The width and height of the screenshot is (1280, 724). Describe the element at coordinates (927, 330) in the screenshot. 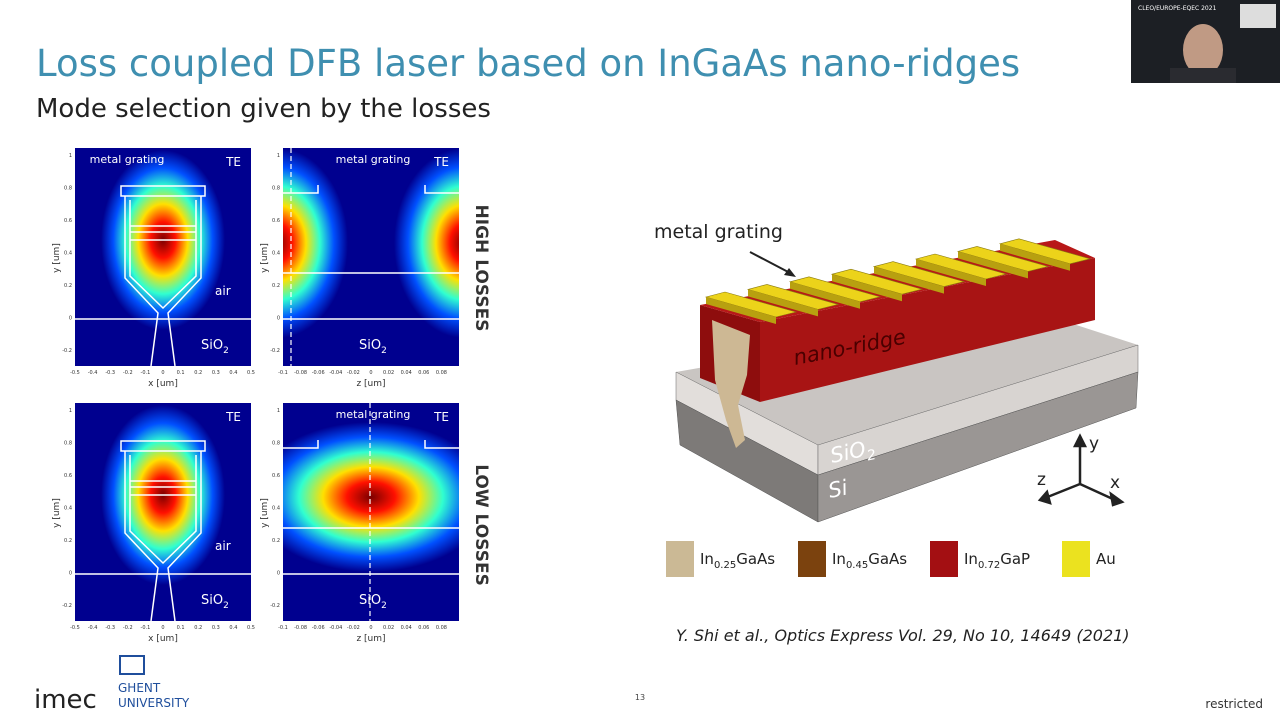

I see `ridge-side` at that location.